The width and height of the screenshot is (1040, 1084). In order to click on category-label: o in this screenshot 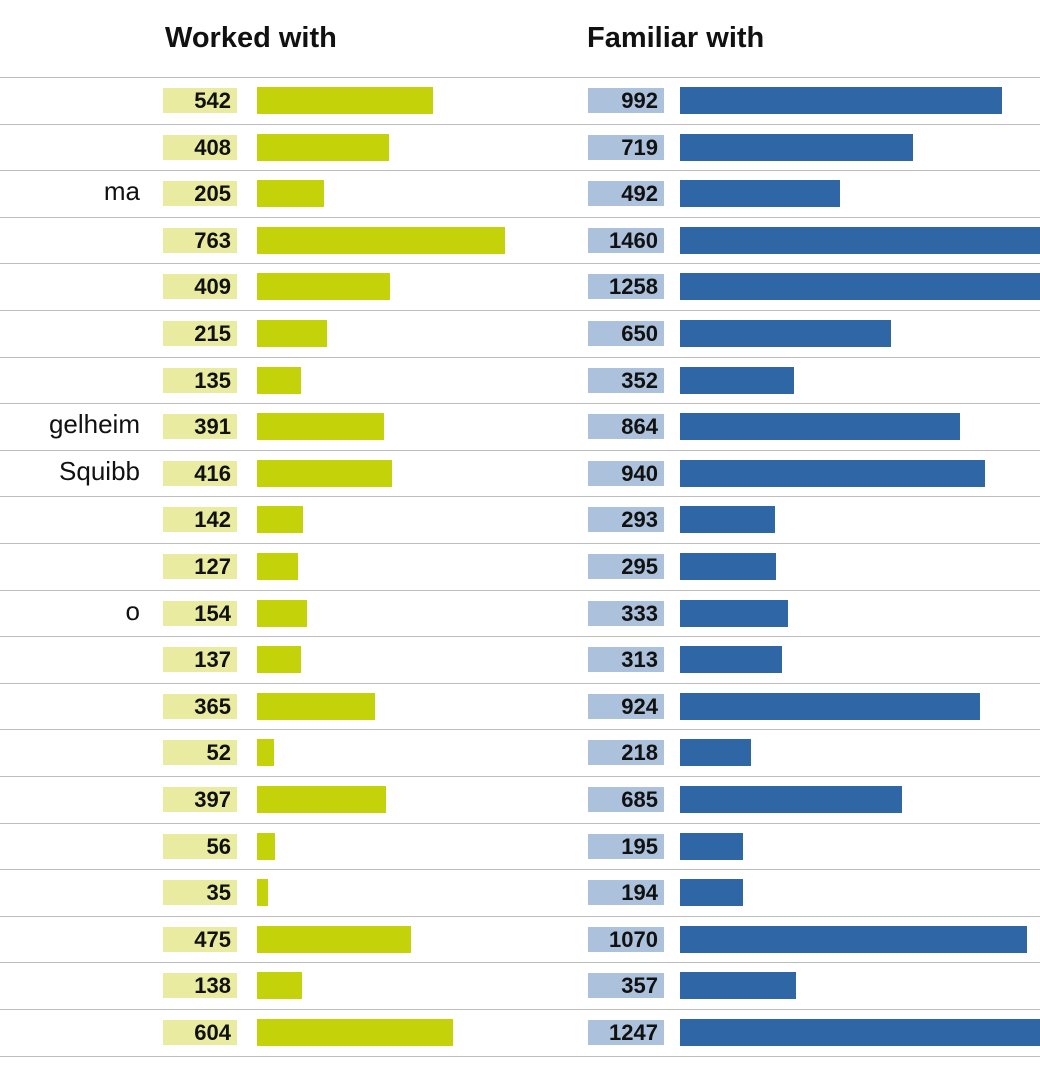, I will do `click(132, 610)`.